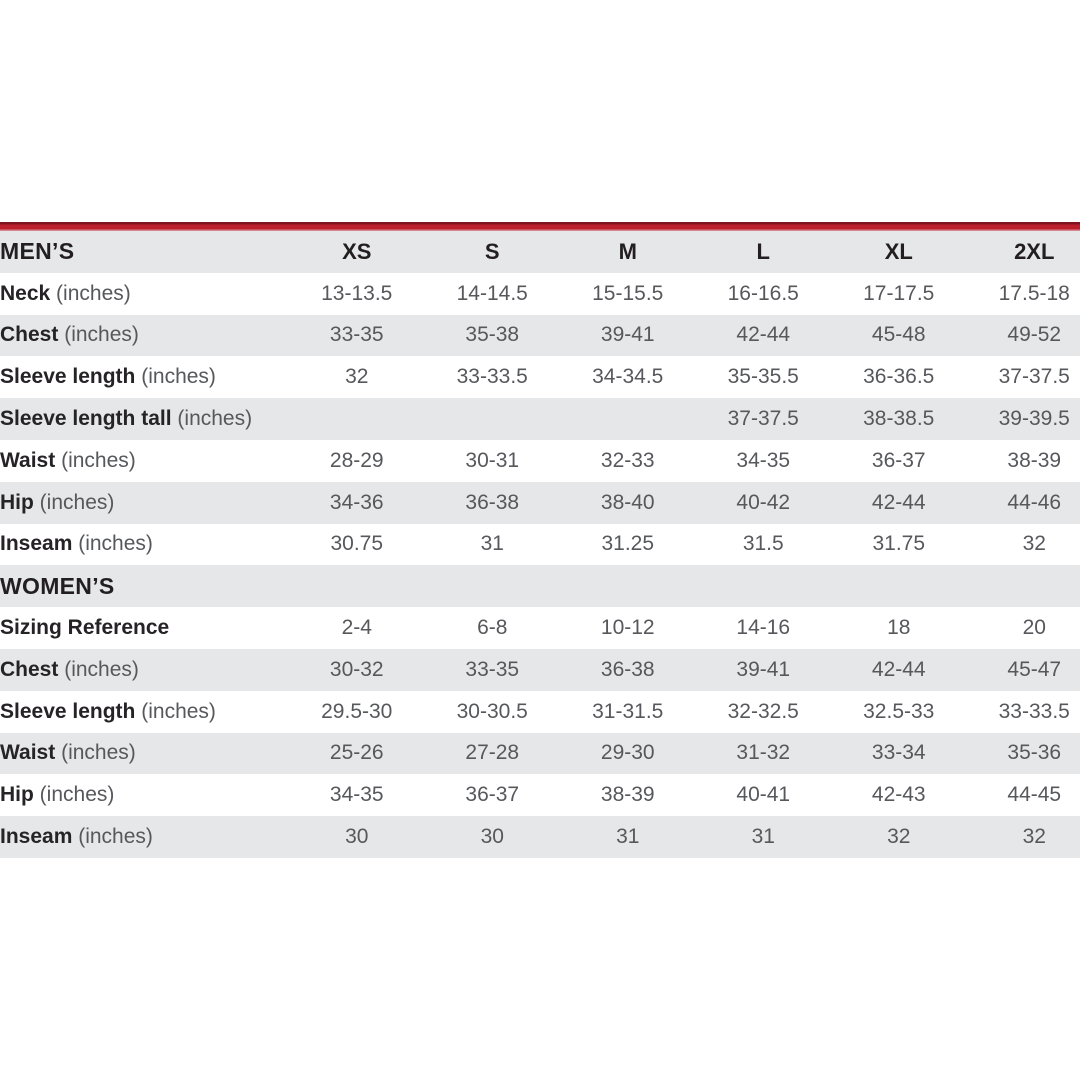  Describe the element at coordinates (37, 251) in the screenshot. I see `mens-section-title: MEN’S` at that location.